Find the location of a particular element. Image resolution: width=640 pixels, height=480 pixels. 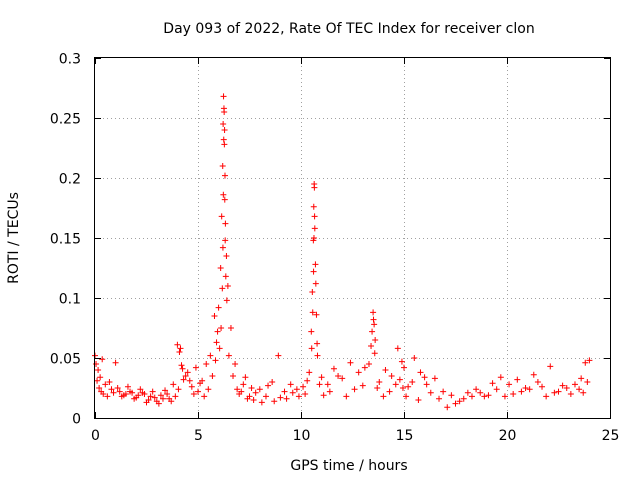

y-tick-label: 0.25 is located at coordinates (65, 120).